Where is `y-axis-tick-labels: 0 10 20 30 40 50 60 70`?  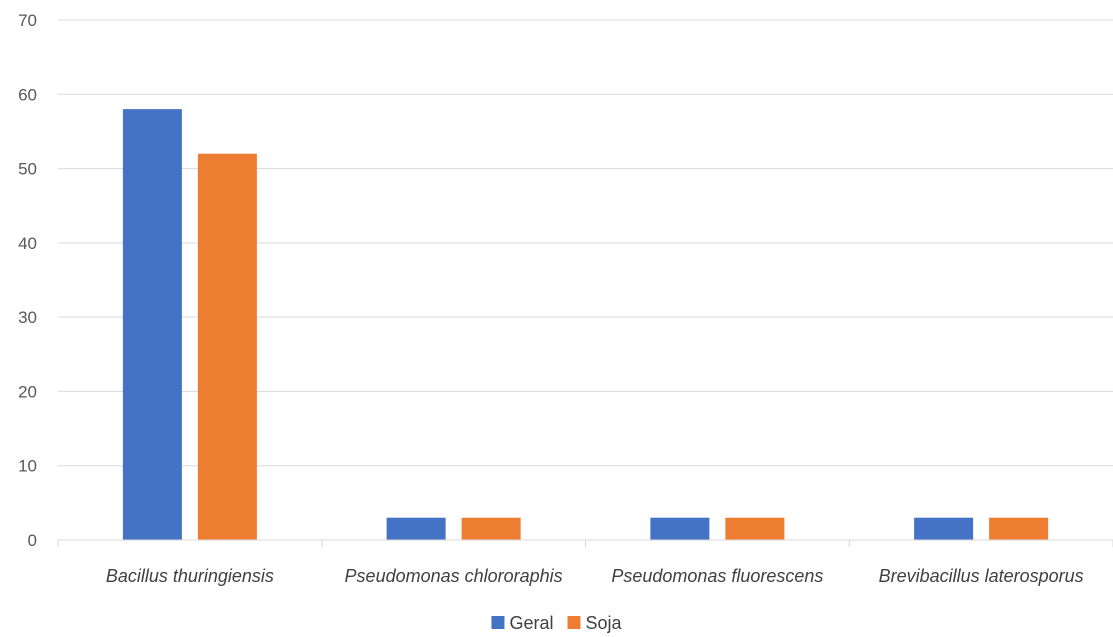 y-axis-tick-labels: 0 10 20 30 40 50 60 70 is located at coordinates (27, 280).